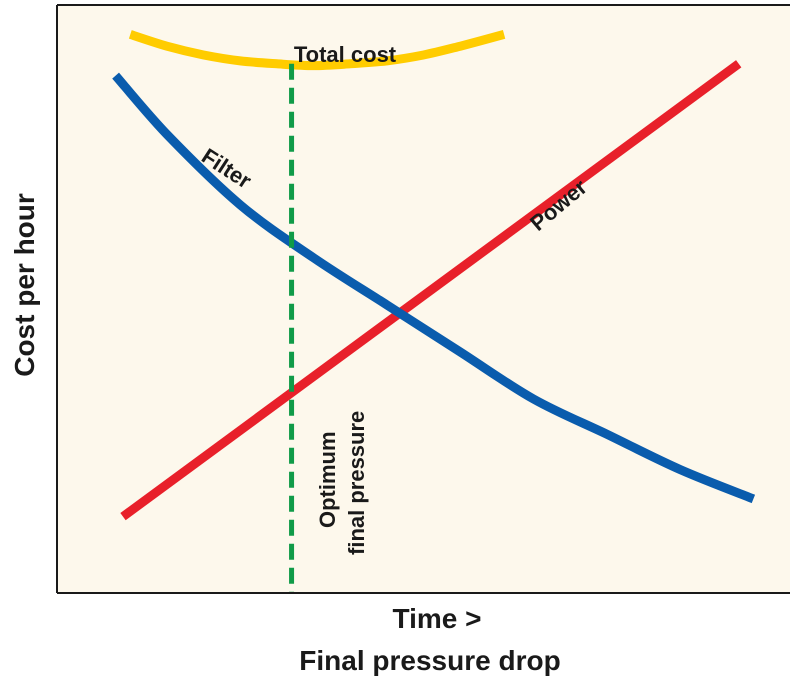 The height and width of the screenshot is (676, 794). I want to click on series-line-total-cost, so click(317, 50).